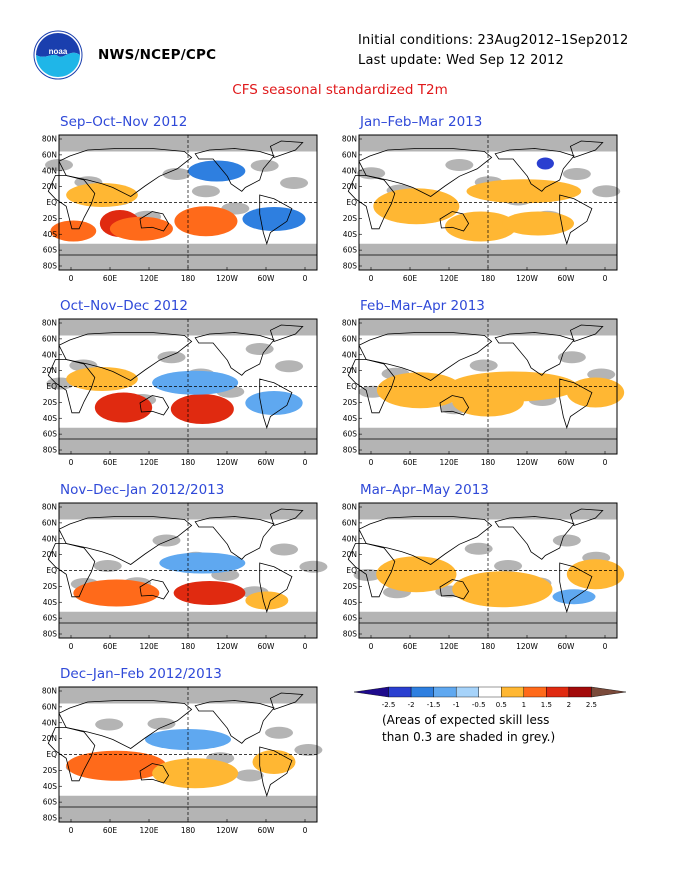 The height and width of the screenshot is (880, 680). I want to click on legend-tick: 1.5, so click(546, 705).